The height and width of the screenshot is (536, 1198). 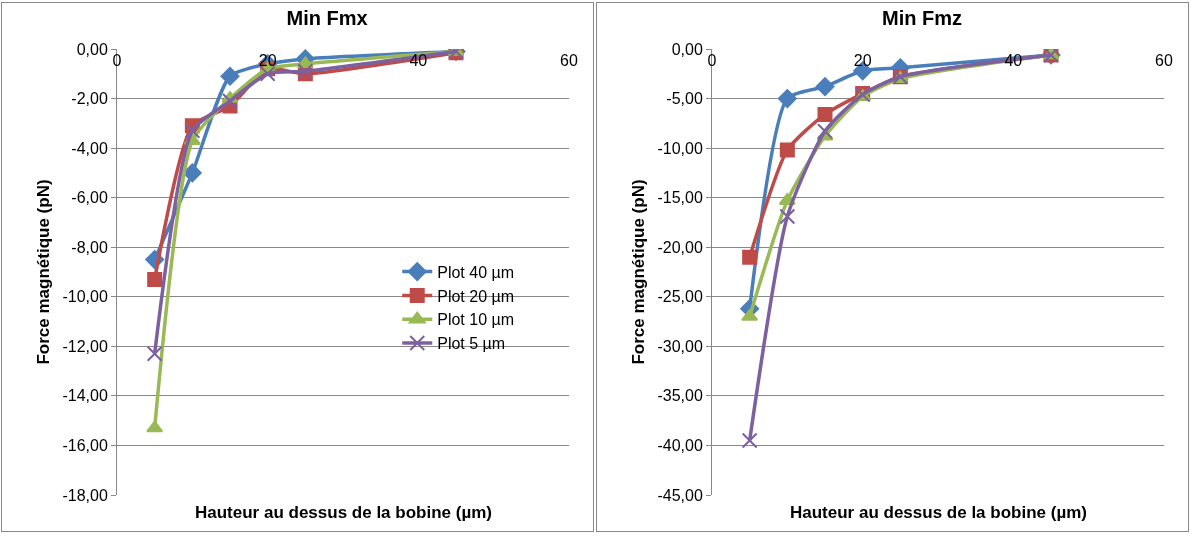 What do you see at coordinates (471, 344) in the screenshot?
I see `legend-label: Plot 5 µm` at bounding box center [471, 344].